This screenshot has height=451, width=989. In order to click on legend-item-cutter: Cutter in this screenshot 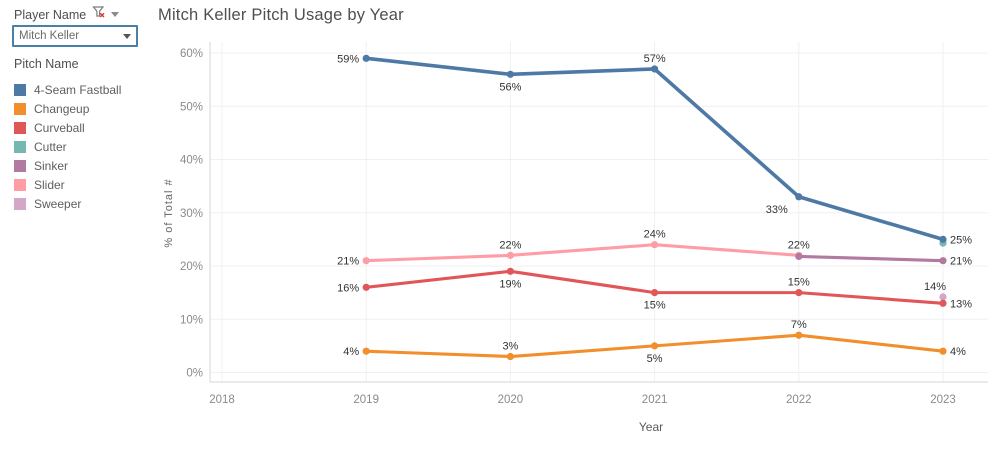, I will do `click(82, 147)`.